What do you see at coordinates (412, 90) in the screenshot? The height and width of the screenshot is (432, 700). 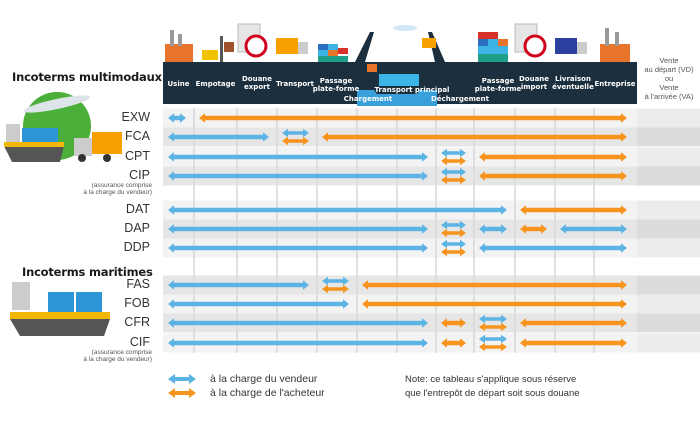 I see `step-transport-principal: Transport principal` at bounding box center [412, 90].